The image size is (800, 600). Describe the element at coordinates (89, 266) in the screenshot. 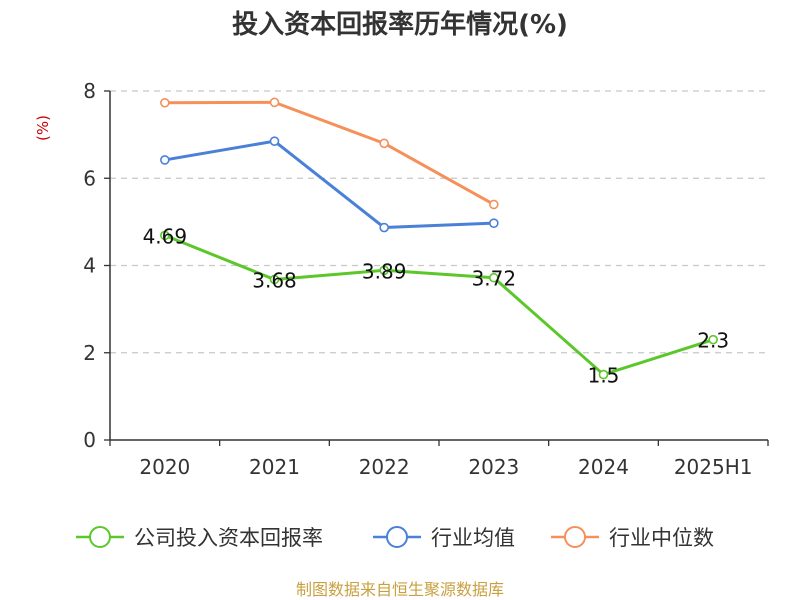

I see `y-tick-label: 4` at that location.